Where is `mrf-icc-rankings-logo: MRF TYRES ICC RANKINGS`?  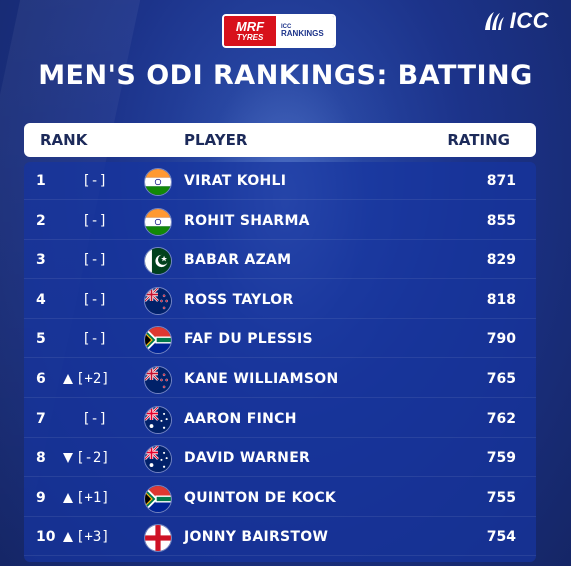
mrf-icc-rankings-logo: MRF TYRES ICC RANKINGS is located at coordinates (279, 31).